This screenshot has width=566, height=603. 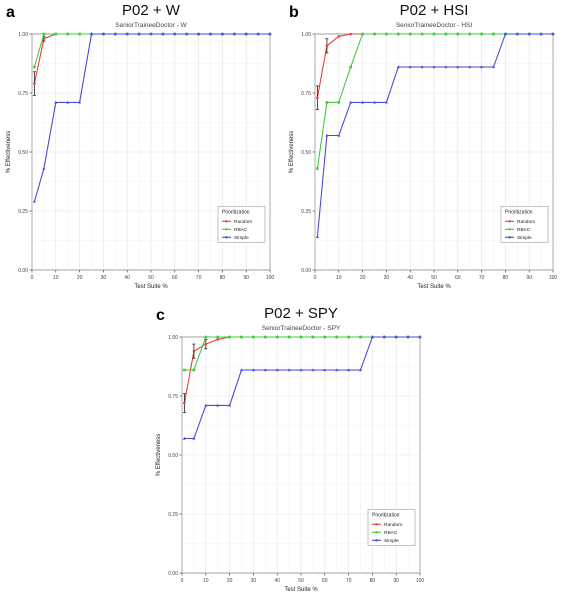 What do you see at coordinates (434, 10) in the screenshot?
I see `chart-title: P02 + HSI` at bounding box center [434, 10].